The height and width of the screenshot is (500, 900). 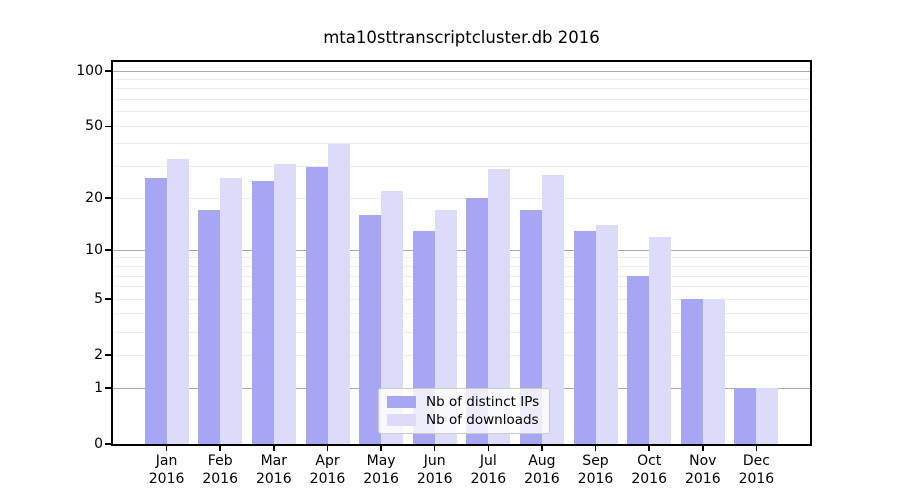 I want to click on x-tick-label: Aug 2016, so click(x=542, y=470).